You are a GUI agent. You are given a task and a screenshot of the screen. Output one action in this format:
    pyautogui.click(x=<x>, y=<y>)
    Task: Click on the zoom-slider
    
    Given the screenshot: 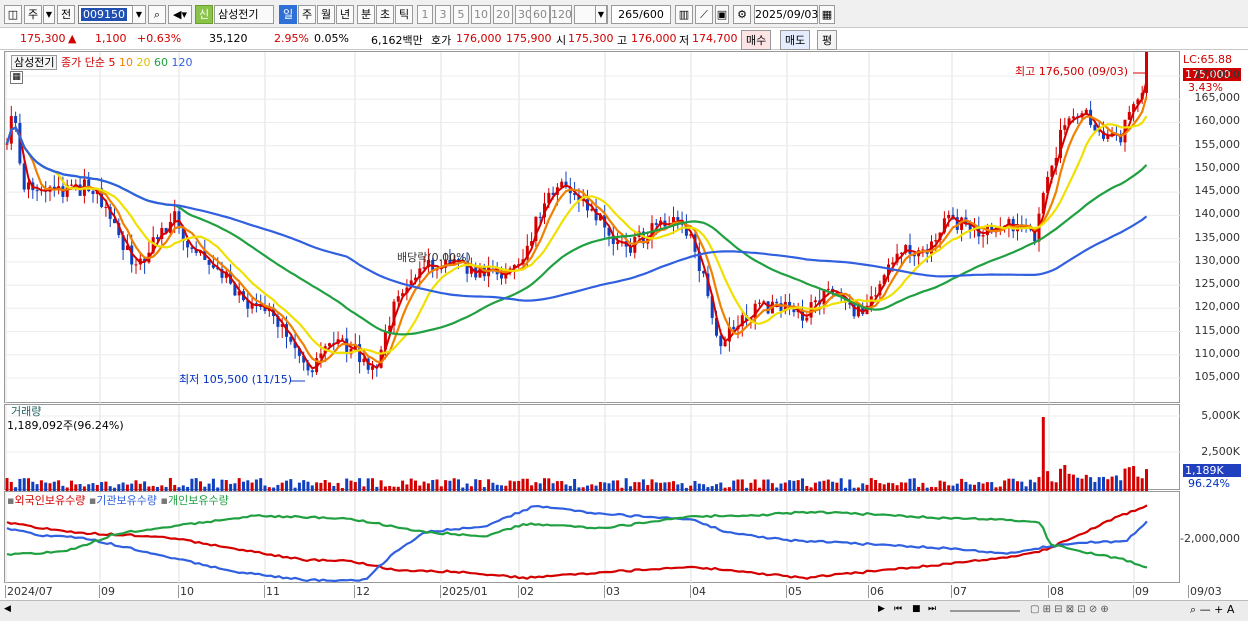 What is the action you would take?
    pyautogui.click(x=985, y=611)
    